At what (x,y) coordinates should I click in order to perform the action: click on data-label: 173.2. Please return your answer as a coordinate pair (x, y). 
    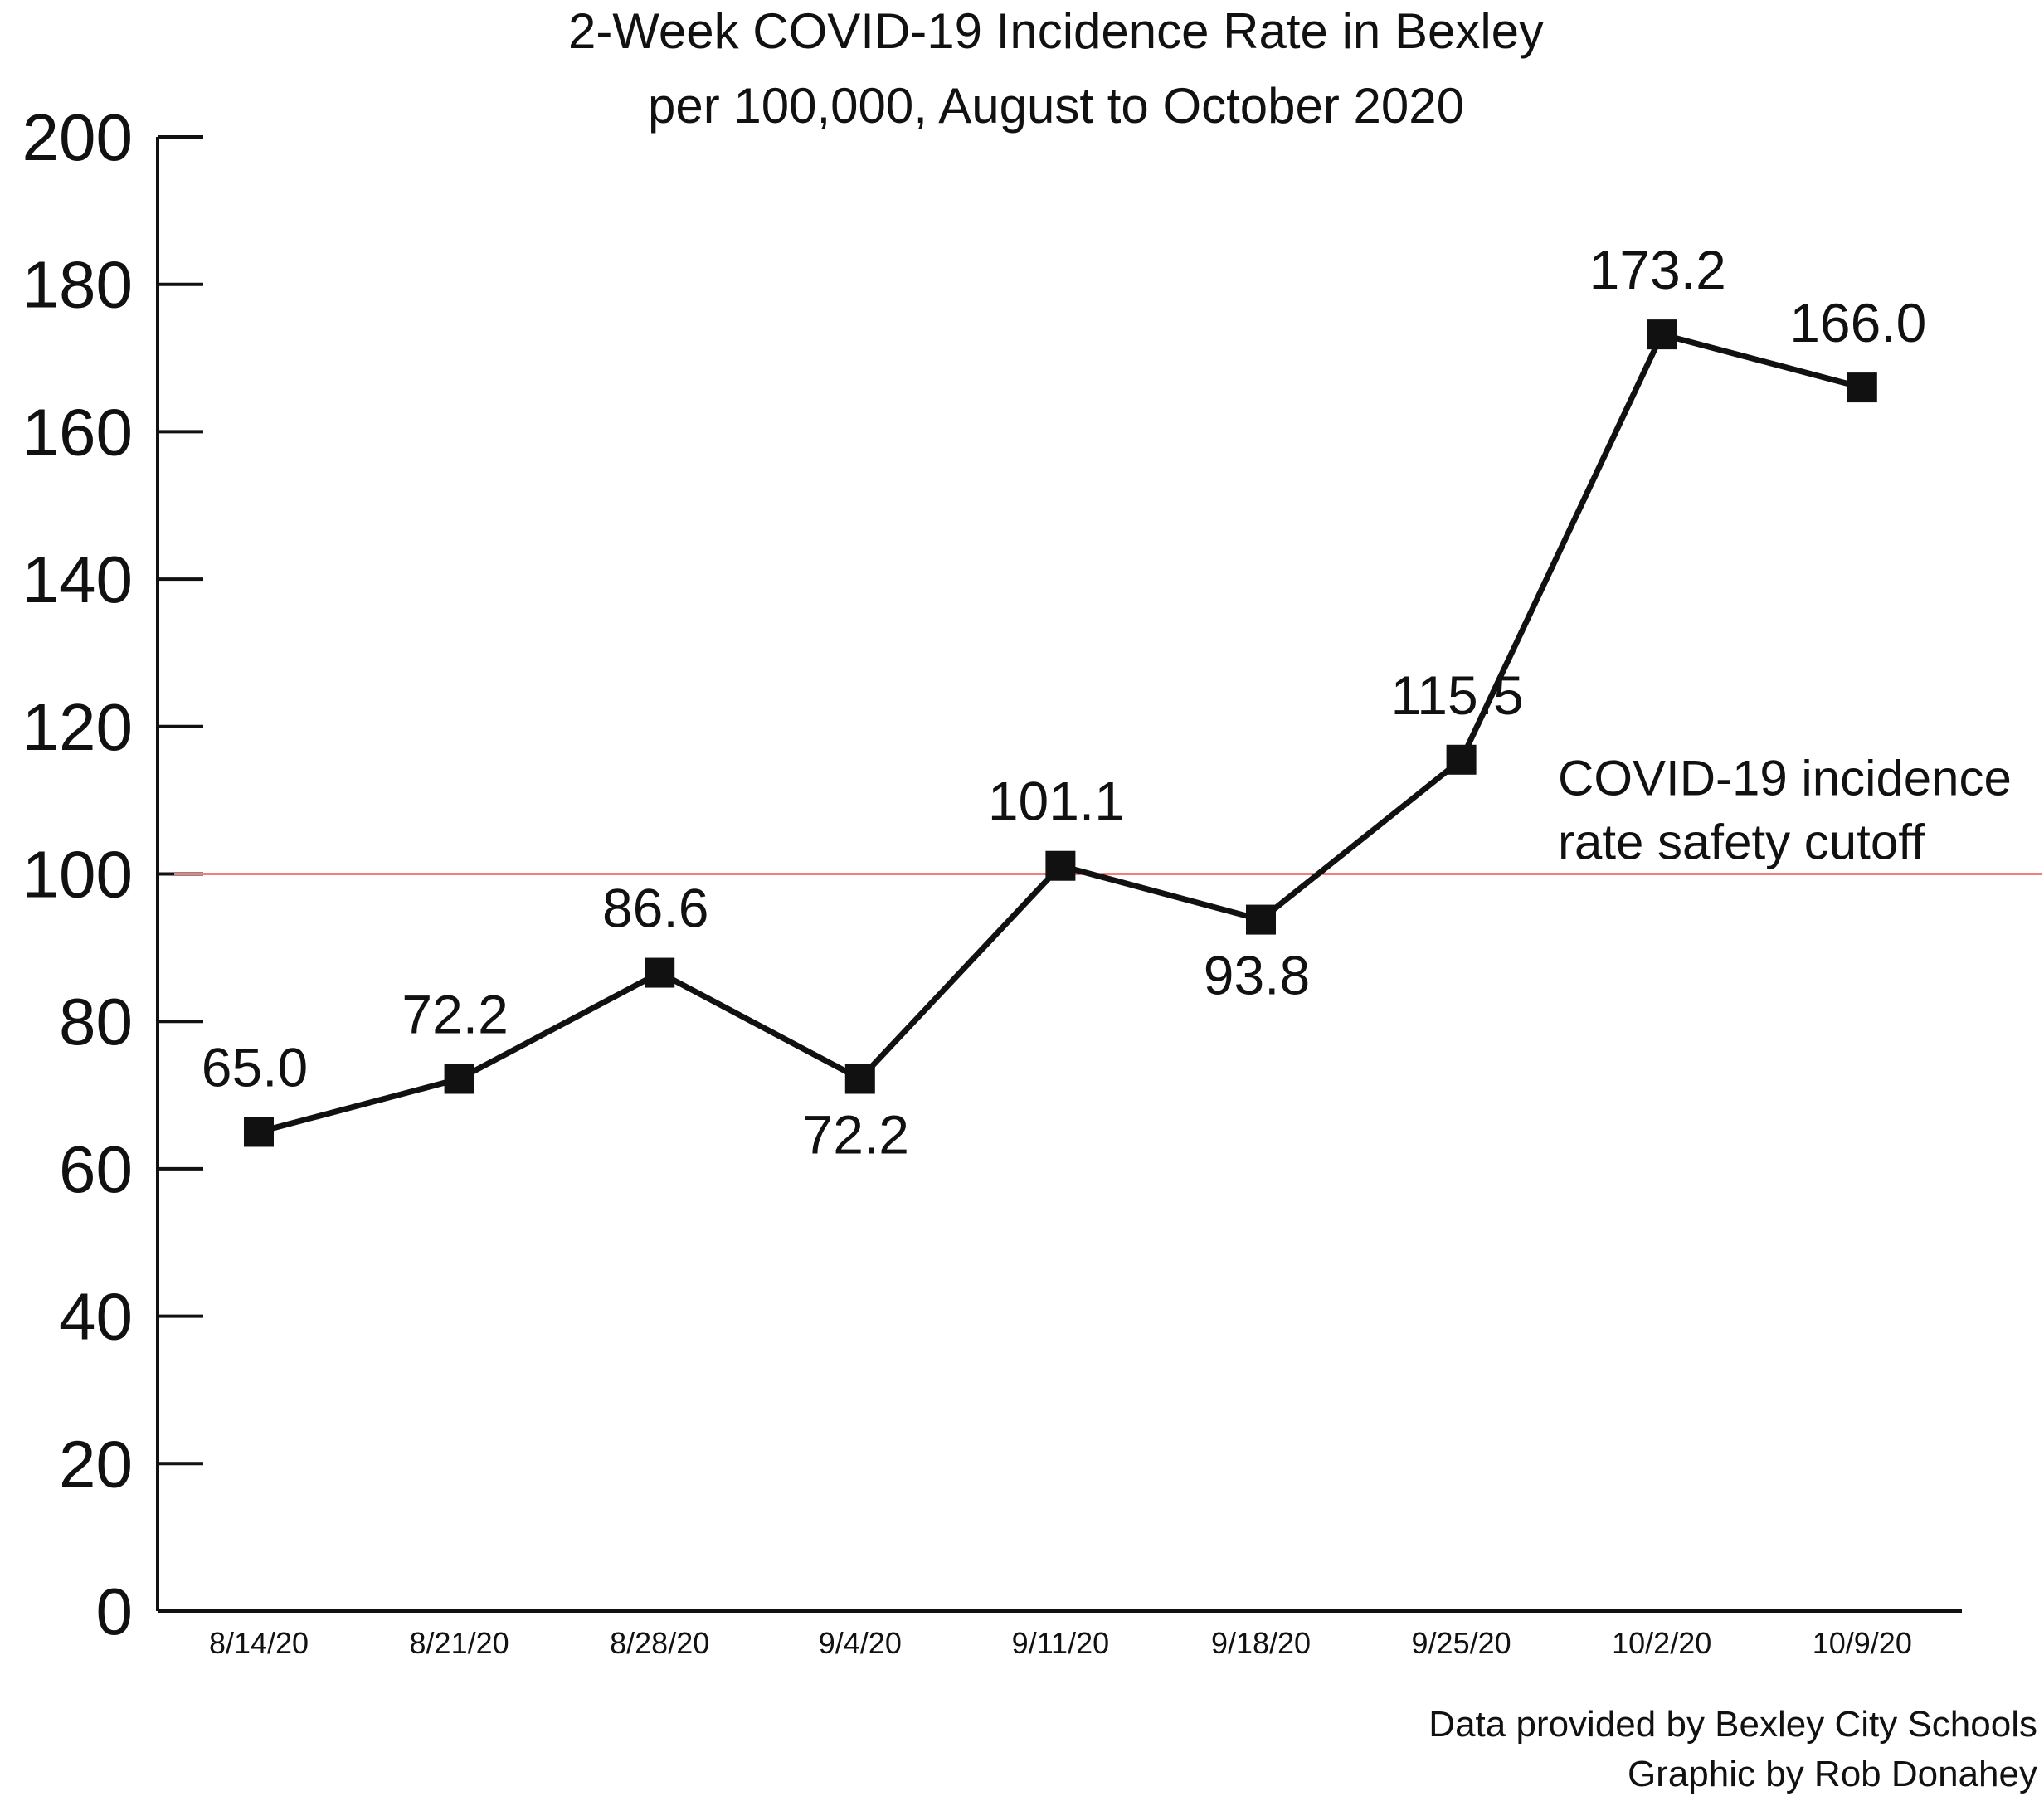
    Looking at the image, I should click on (1657, 269).